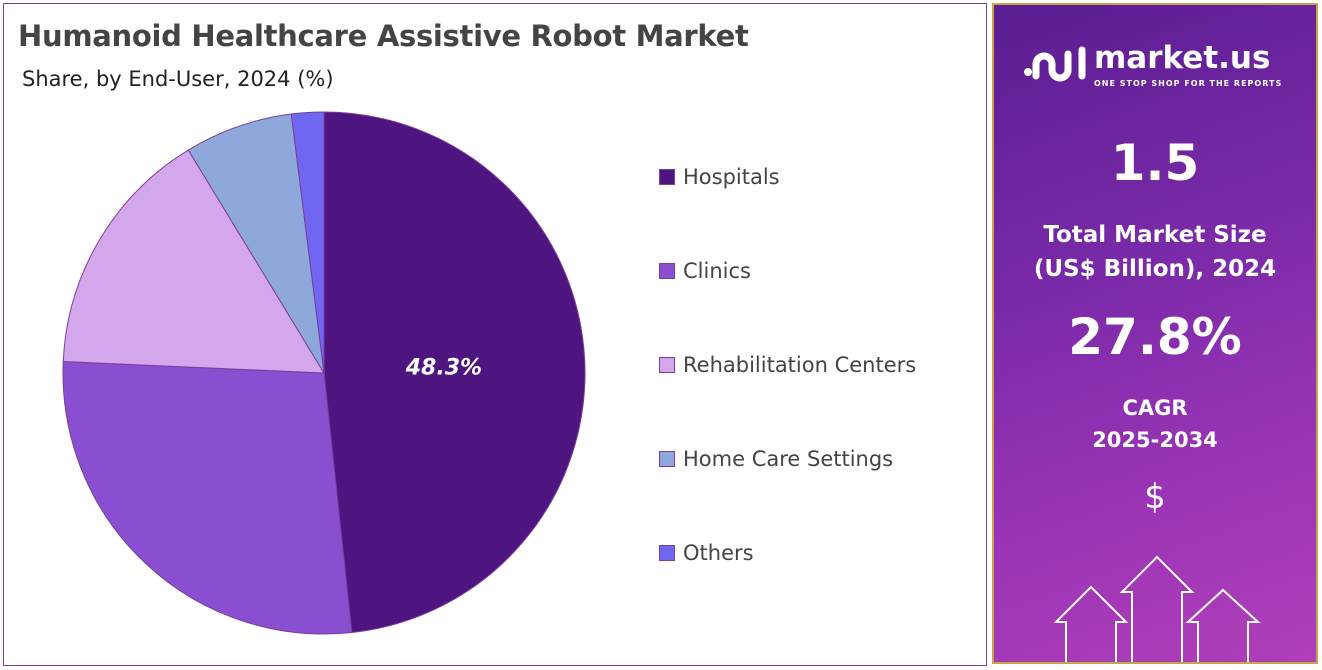 The image size is (1322, 670). Describe the element at coordinates (1055, 64) in the screenshot. I see `logo-icon` at that location.